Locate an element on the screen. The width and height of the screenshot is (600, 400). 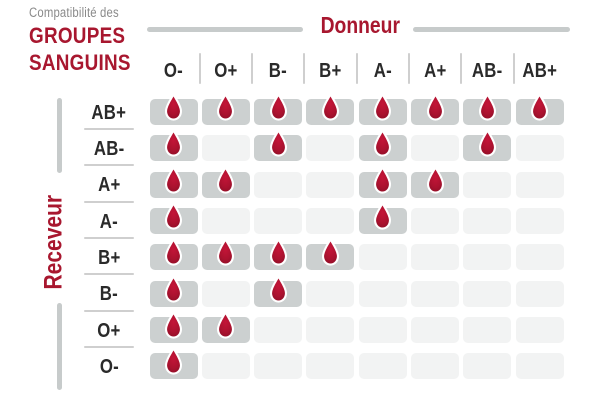
donor-header-B+: B+ is located at coordinates (330, 71).